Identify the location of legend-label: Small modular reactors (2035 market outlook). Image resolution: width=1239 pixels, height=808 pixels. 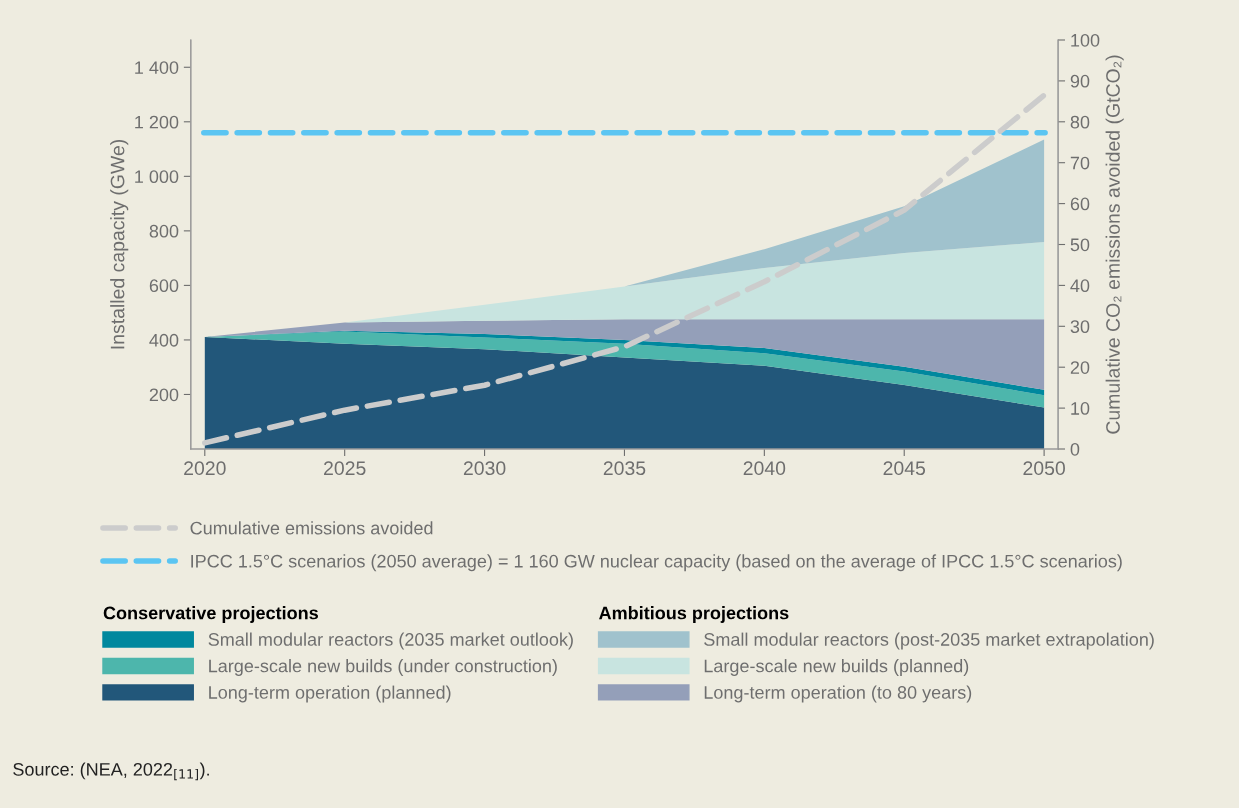
(390, 641).